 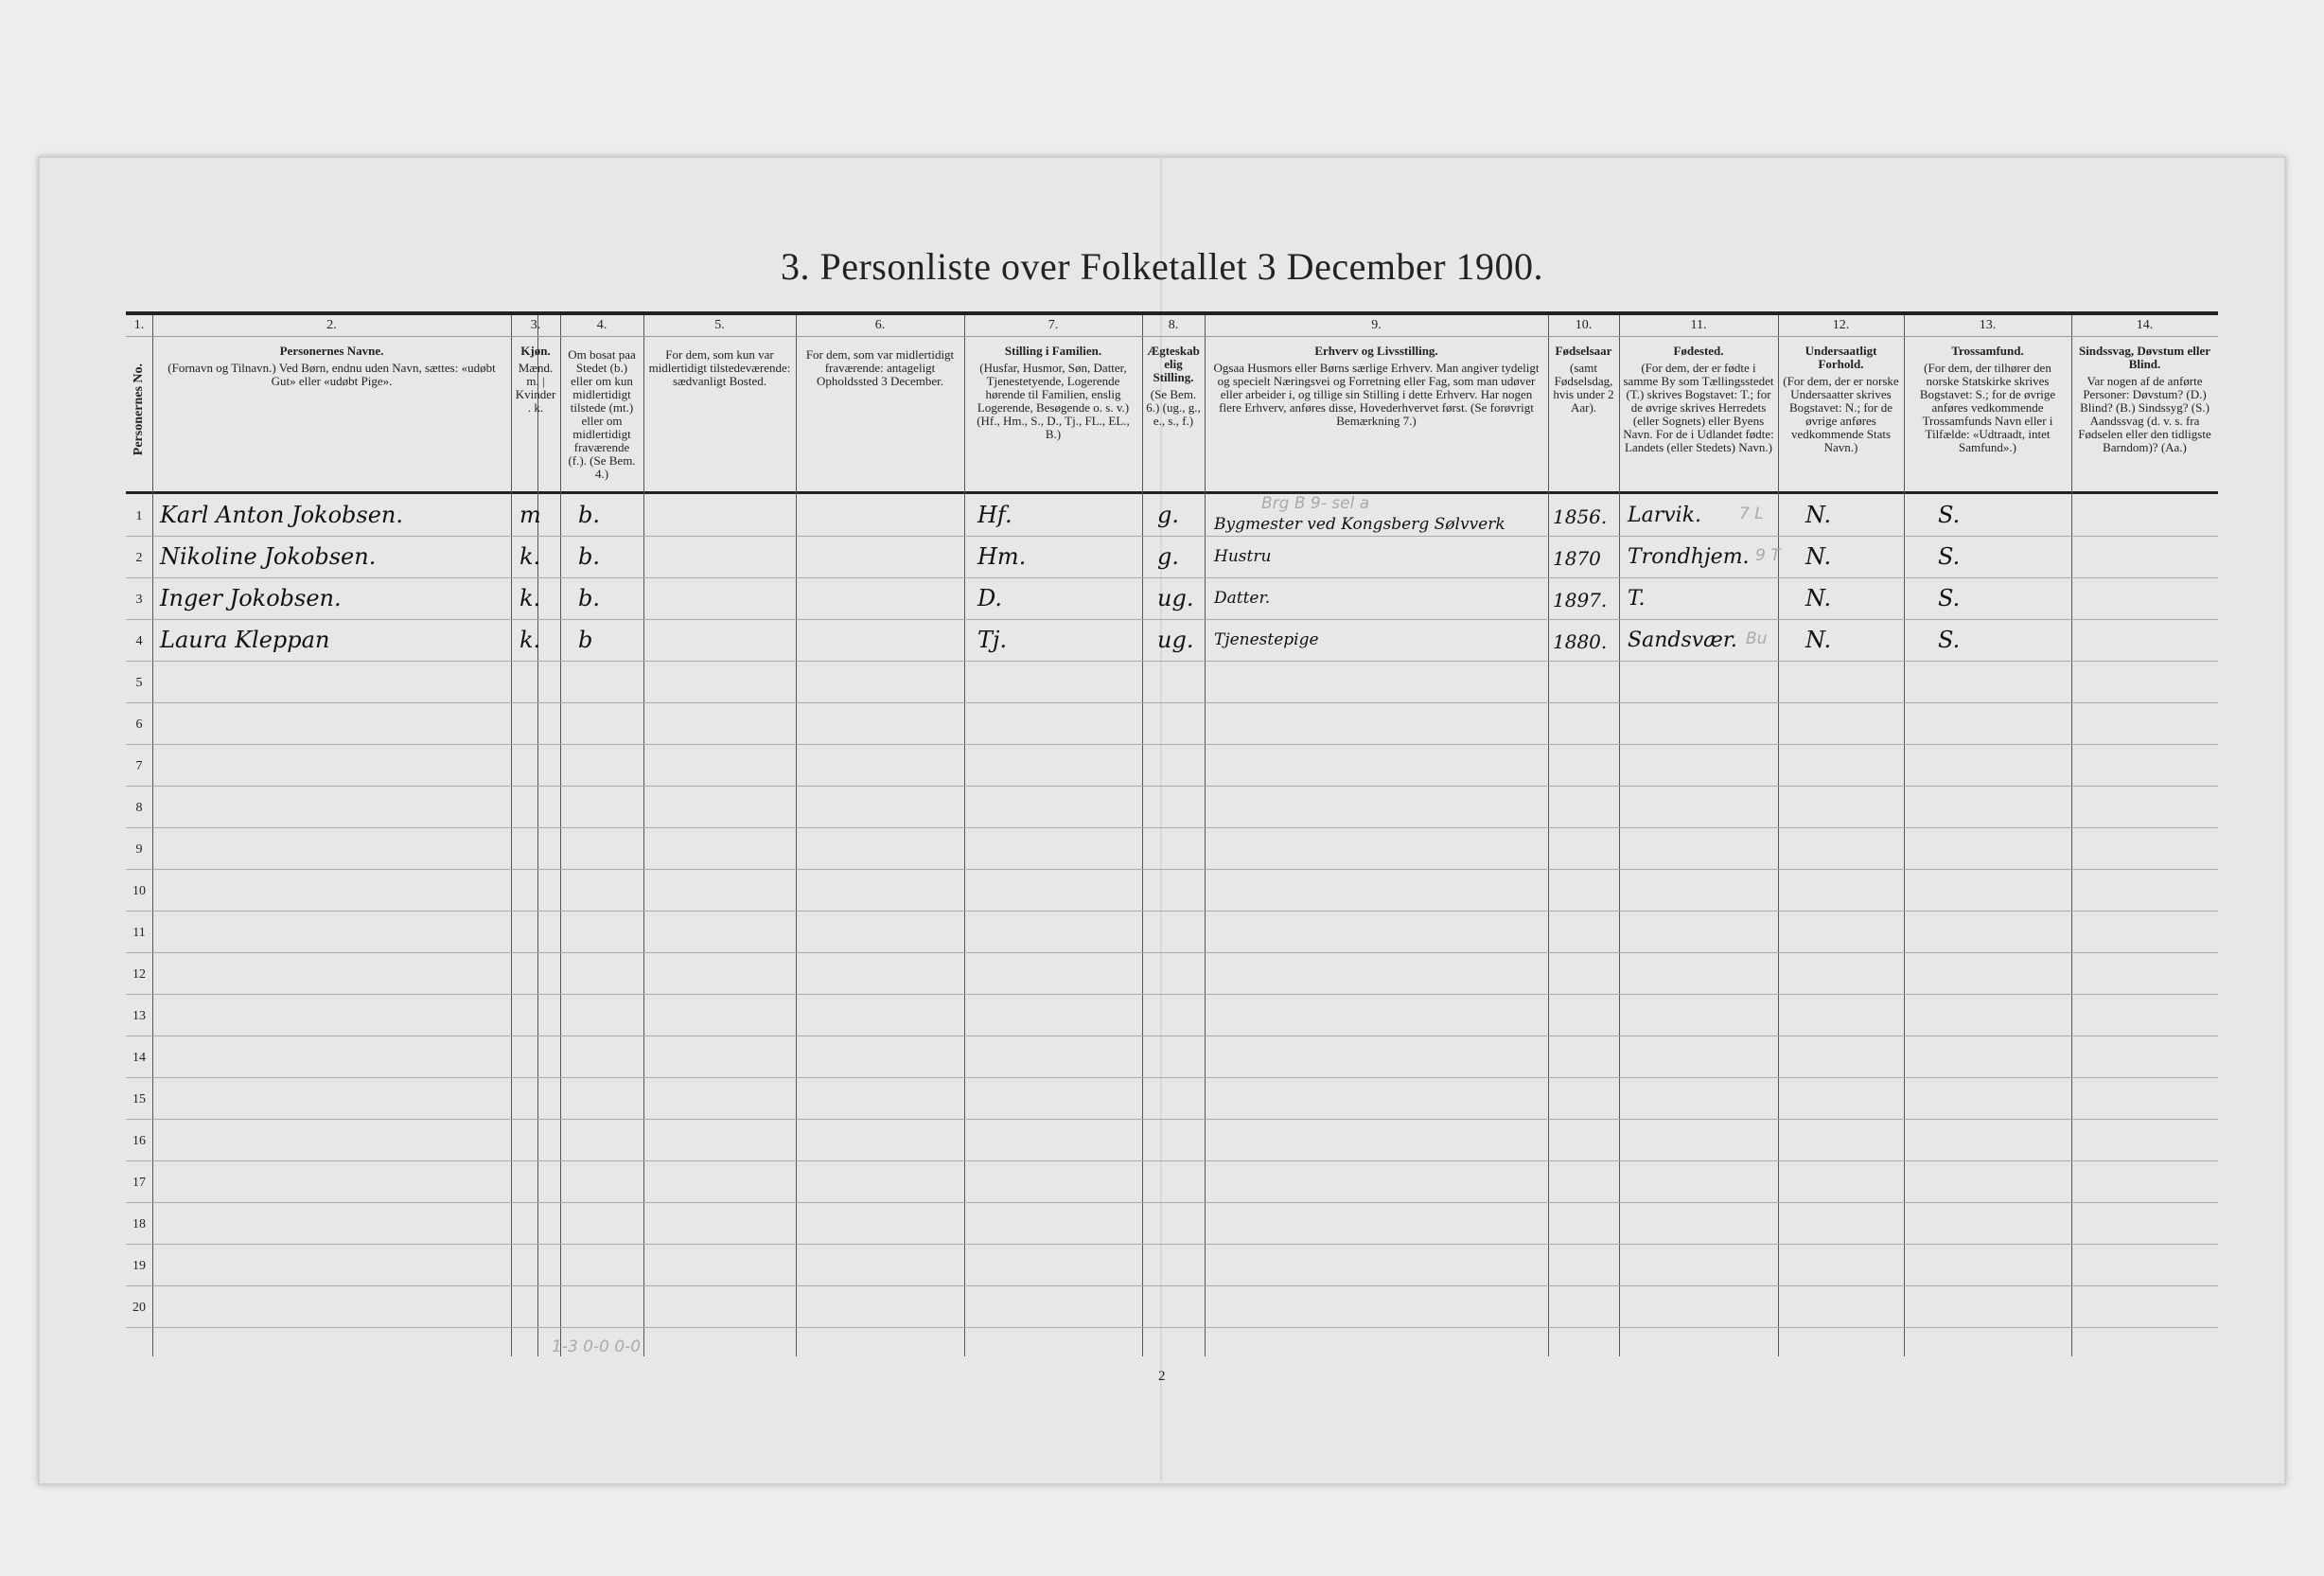 What do you see at coordinates (535, 388) in the screenshot?
I see `column-text: Mænd. m. | Kvinder. k.` at bounding box center [535, 388].